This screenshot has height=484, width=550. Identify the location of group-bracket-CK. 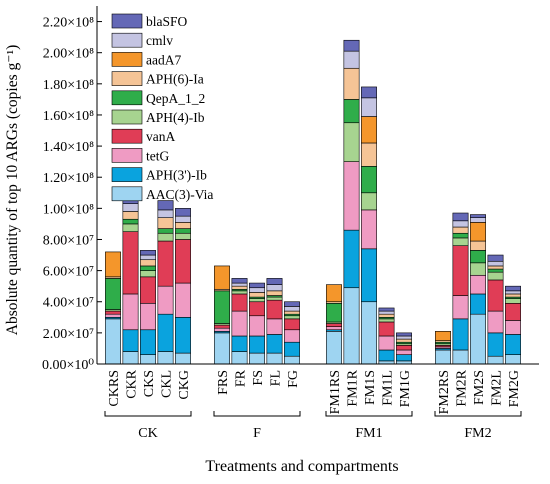
(148, 414).